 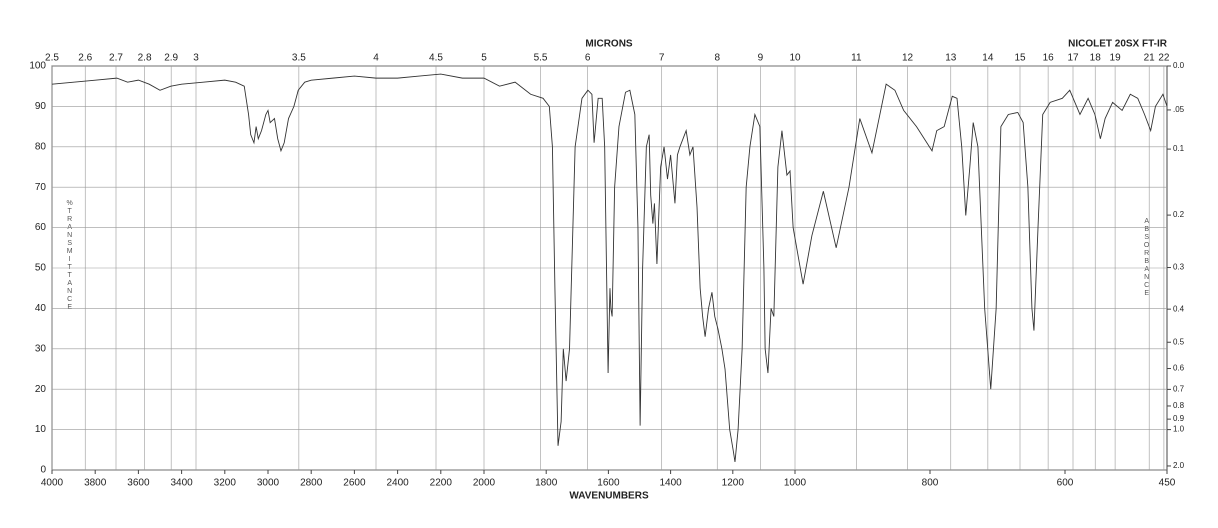 I want to click on x2-tick-label: 16, so click(x=1049, y=58).